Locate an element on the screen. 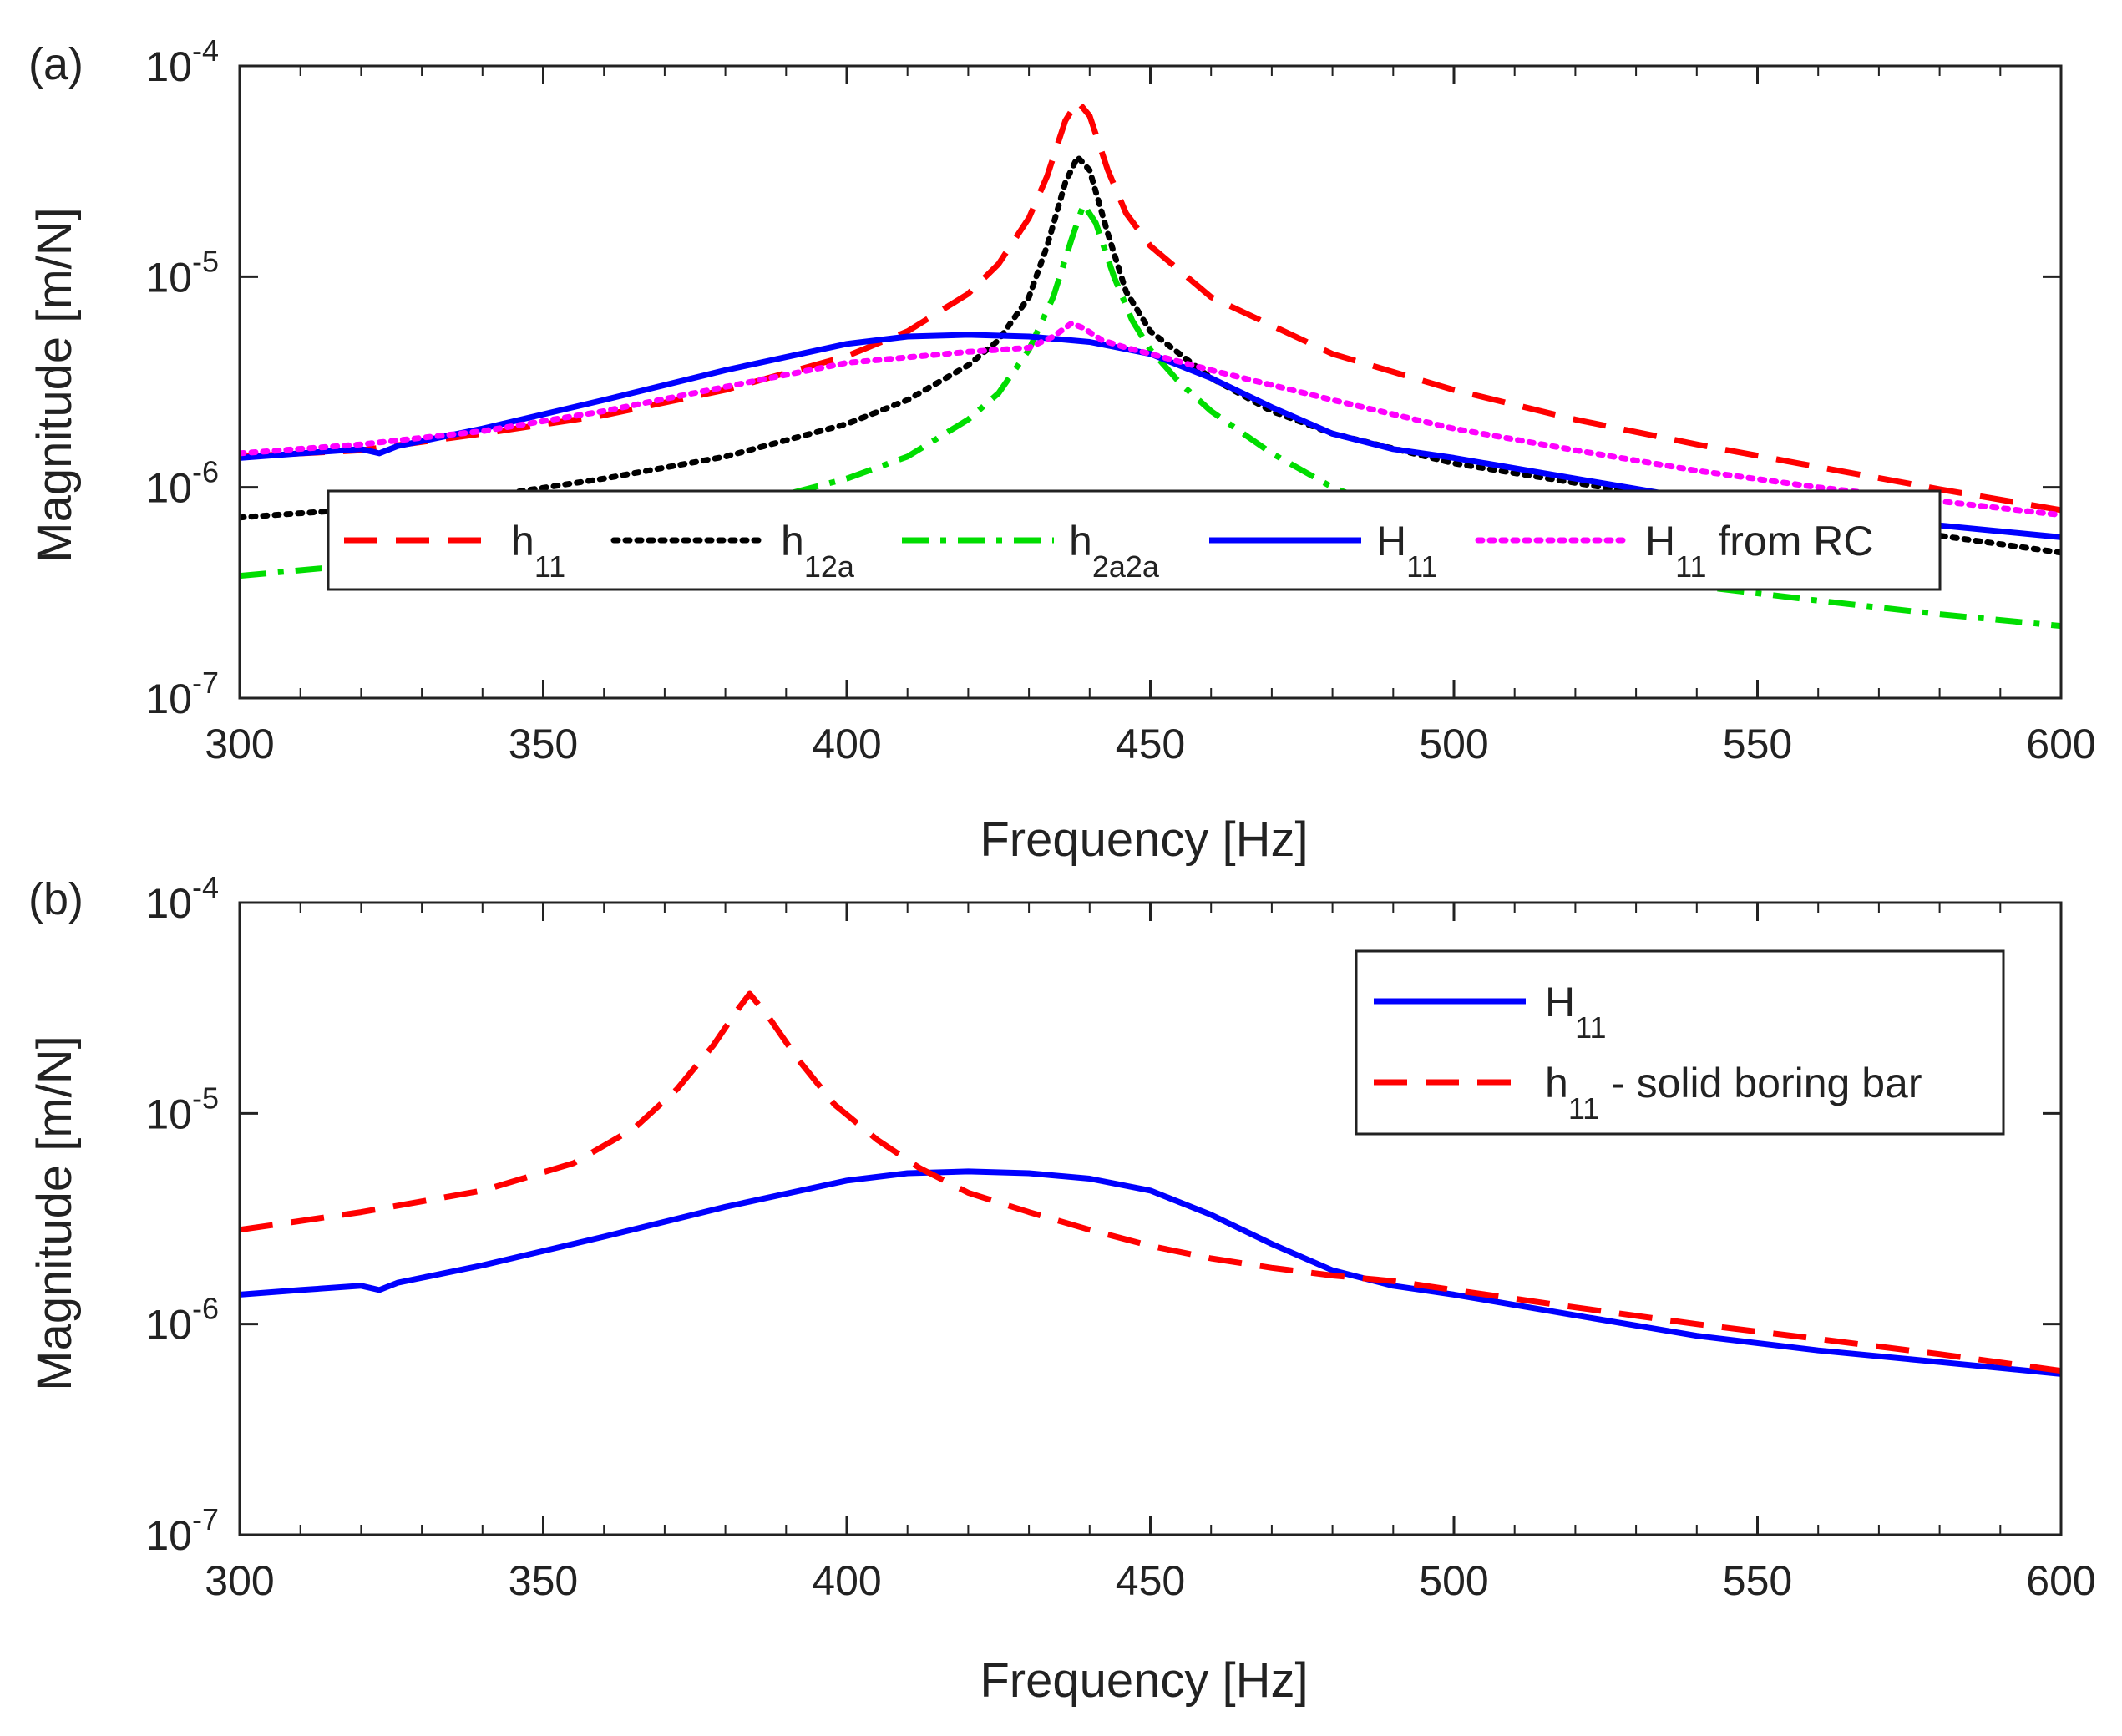  panel-a-legend-label: h11 is located at coordinates (538, 551).